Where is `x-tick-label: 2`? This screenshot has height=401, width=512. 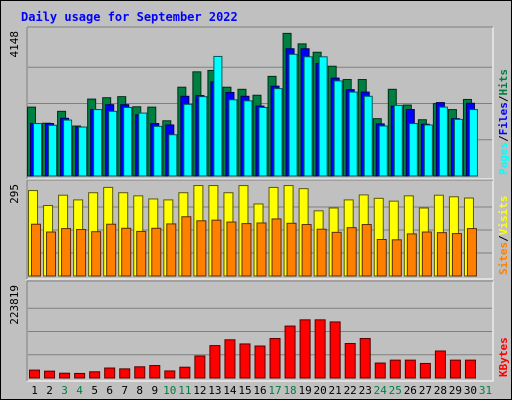 x-tick-label: 2 is located at coordinates (49, 390).